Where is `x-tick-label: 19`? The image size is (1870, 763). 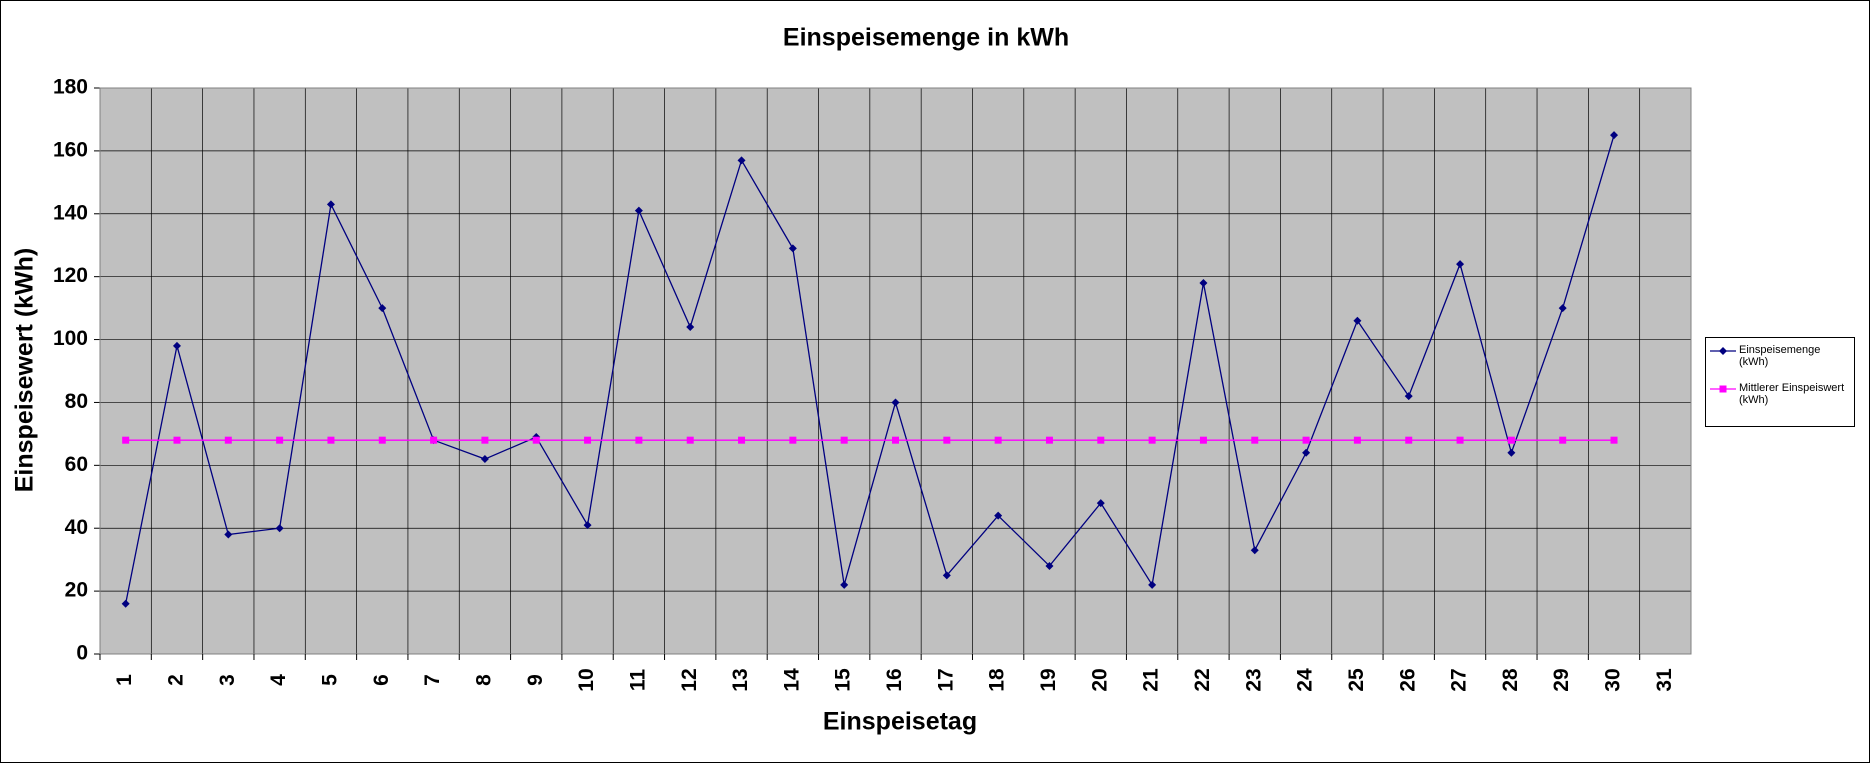
x-tick-label: 19 is located at coordinates (1048, 679).